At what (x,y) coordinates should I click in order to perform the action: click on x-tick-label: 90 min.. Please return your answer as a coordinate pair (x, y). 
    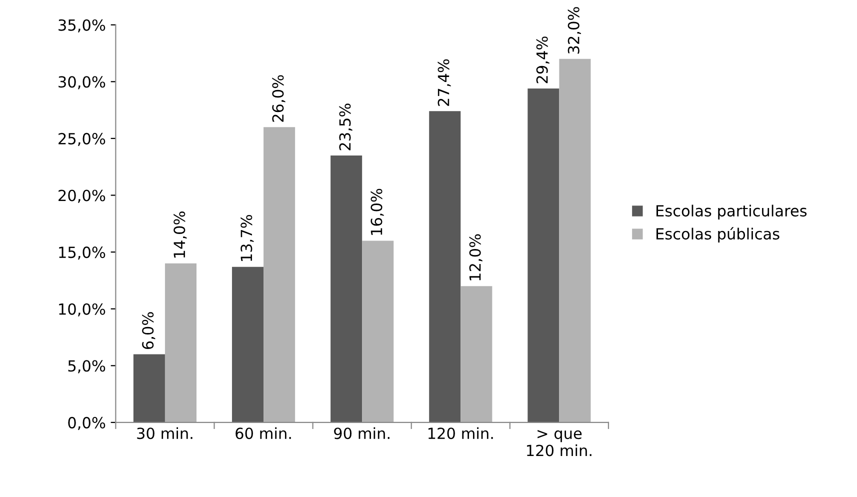
    Looking at the image, I should click on (362, 433).